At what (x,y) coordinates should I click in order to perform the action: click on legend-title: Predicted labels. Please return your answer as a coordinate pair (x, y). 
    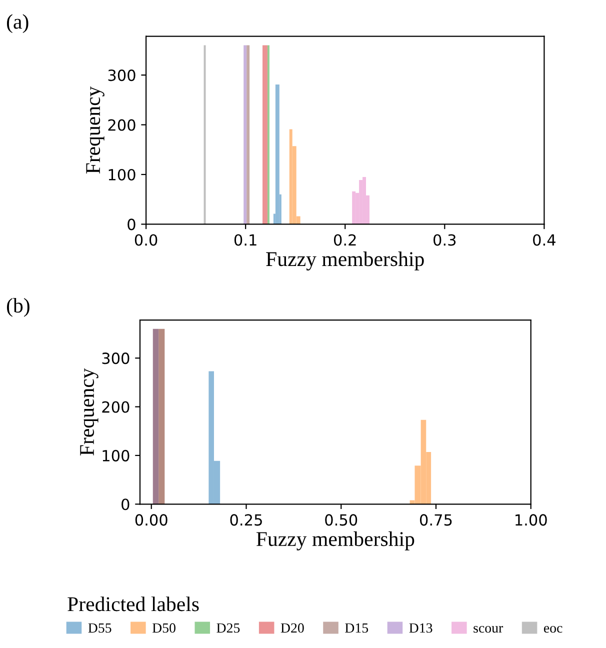
    Looking at the image, I should click on (133, 604).